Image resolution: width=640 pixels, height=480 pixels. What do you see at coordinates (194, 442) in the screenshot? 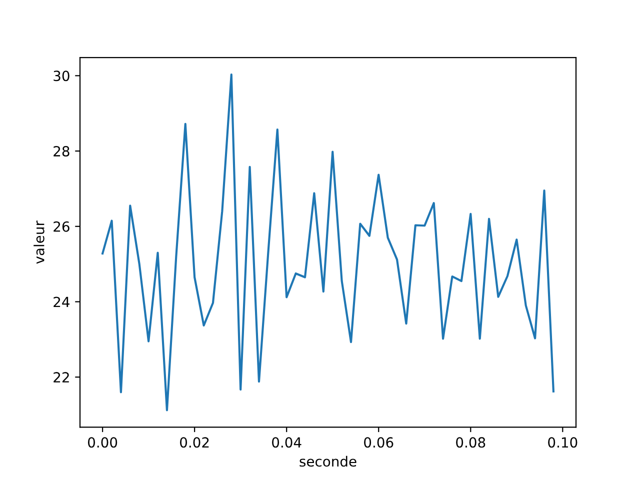
I see `x-tick-label: 0.02` at bounding box center [194, 442].